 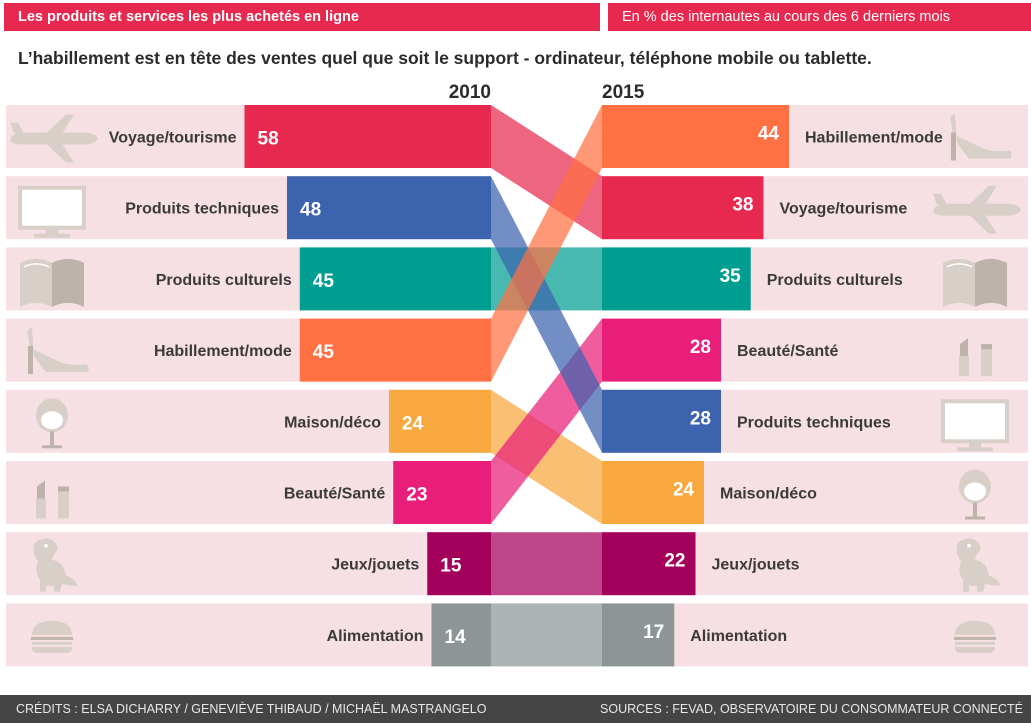 I want to click on plane-fuselage, so click(x=977, y=209).